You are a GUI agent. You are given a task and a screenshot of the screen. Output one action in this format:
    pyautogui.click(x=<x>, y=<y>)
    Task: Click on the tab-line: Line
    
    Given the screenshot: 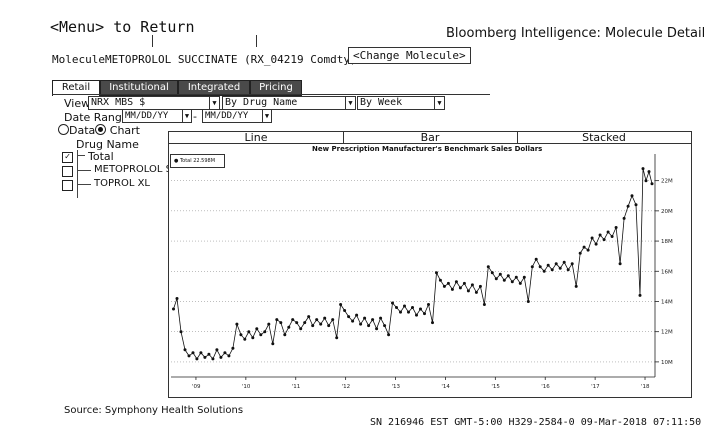 What is the action you would take?
    pyautogui.click(x=256, y=138)
    